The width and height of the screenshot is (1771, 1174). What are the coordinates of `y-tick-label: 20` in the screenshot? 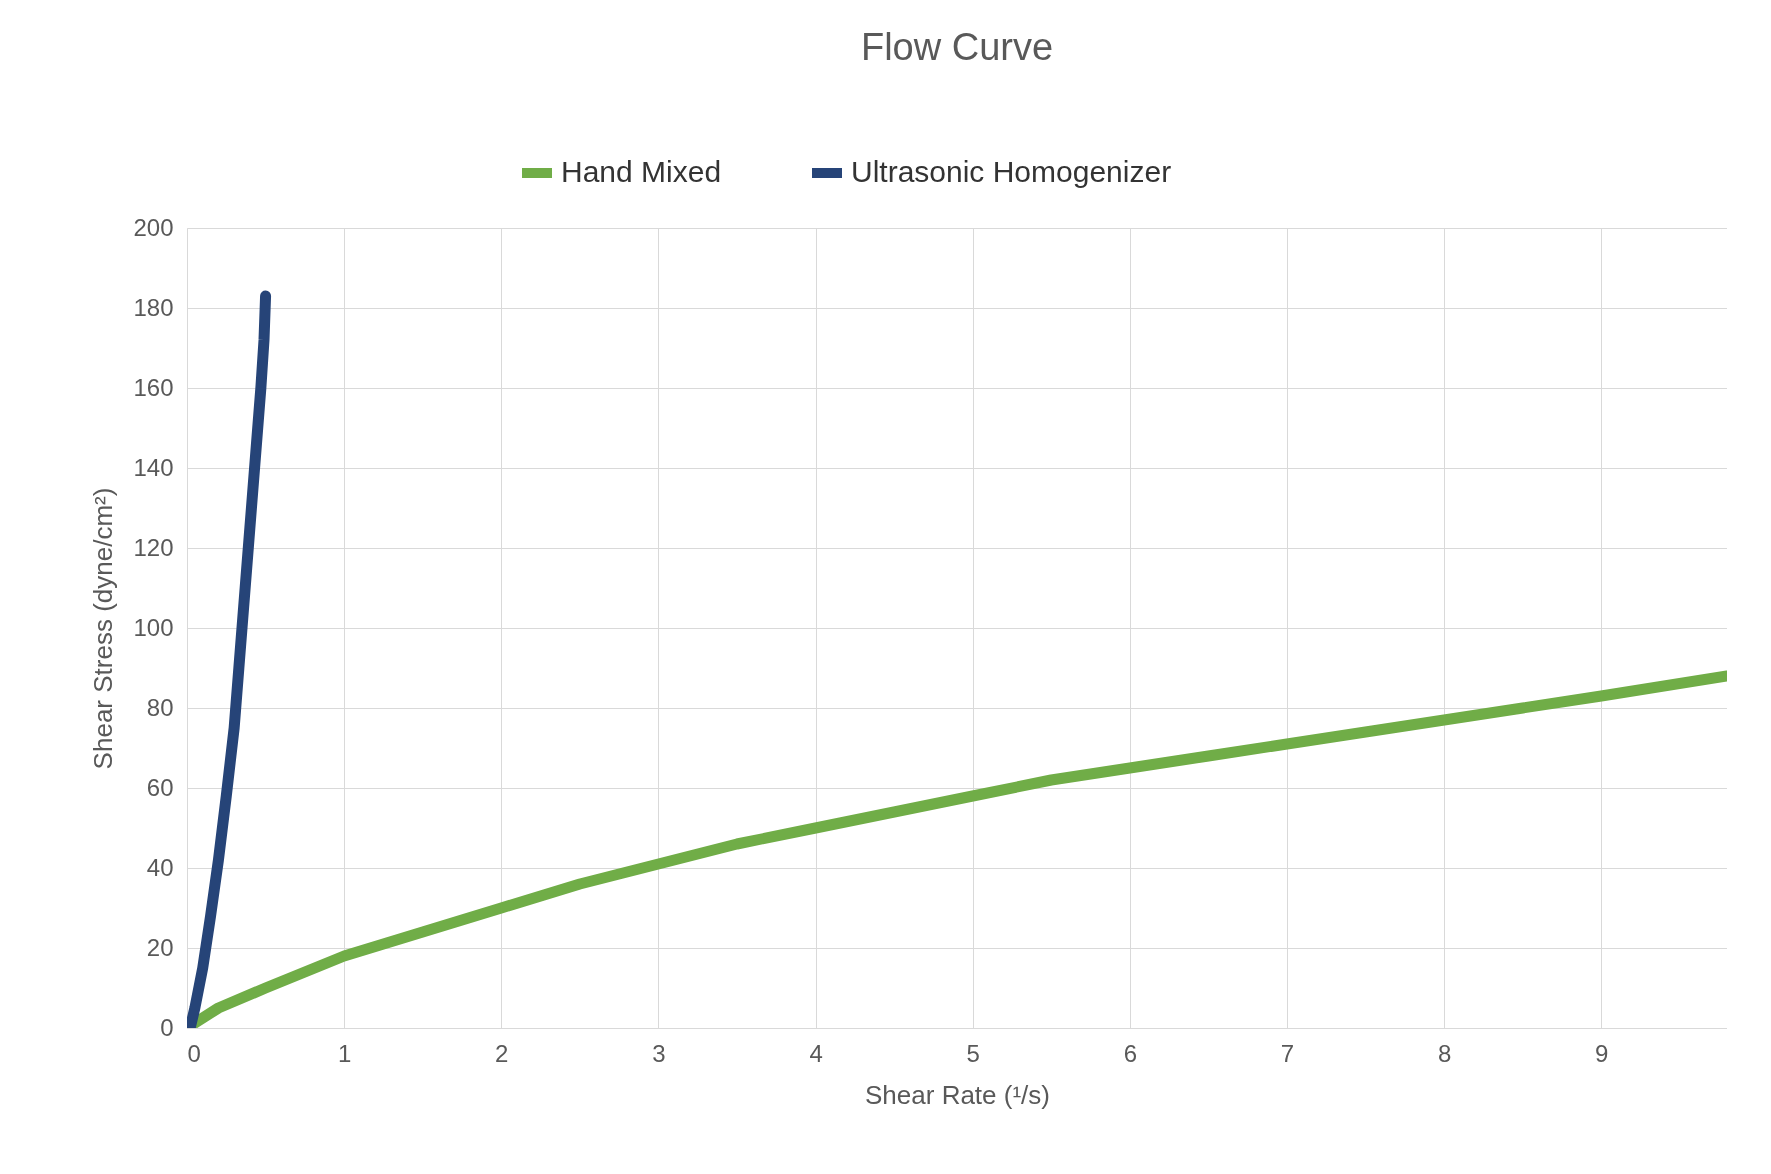 It's located at (160, 947).